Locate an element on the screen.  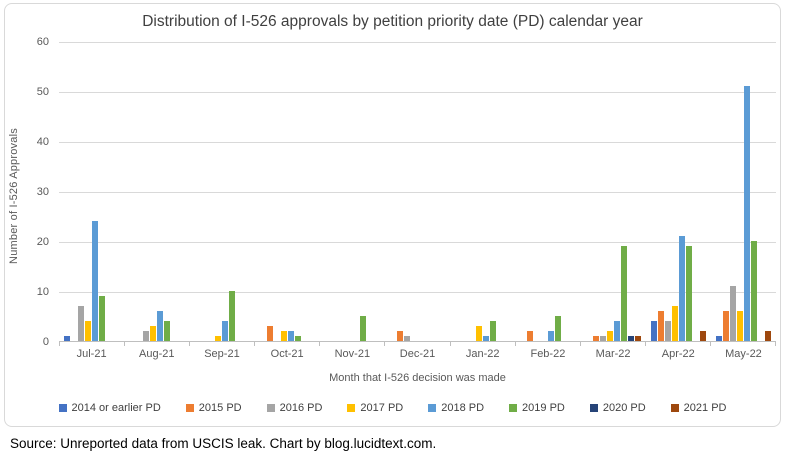
legend-item-2016 PD: 2016 PD is located at coordinates (294, 408).